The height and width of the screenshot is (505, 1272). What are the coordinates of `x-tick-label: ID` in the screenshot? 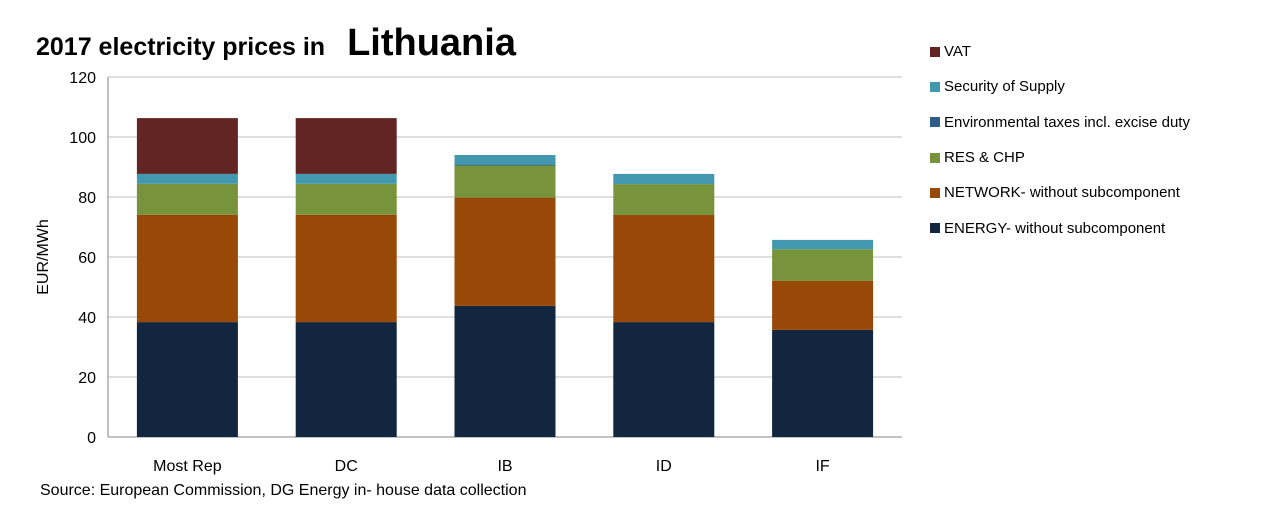 It's located at (664, 466).